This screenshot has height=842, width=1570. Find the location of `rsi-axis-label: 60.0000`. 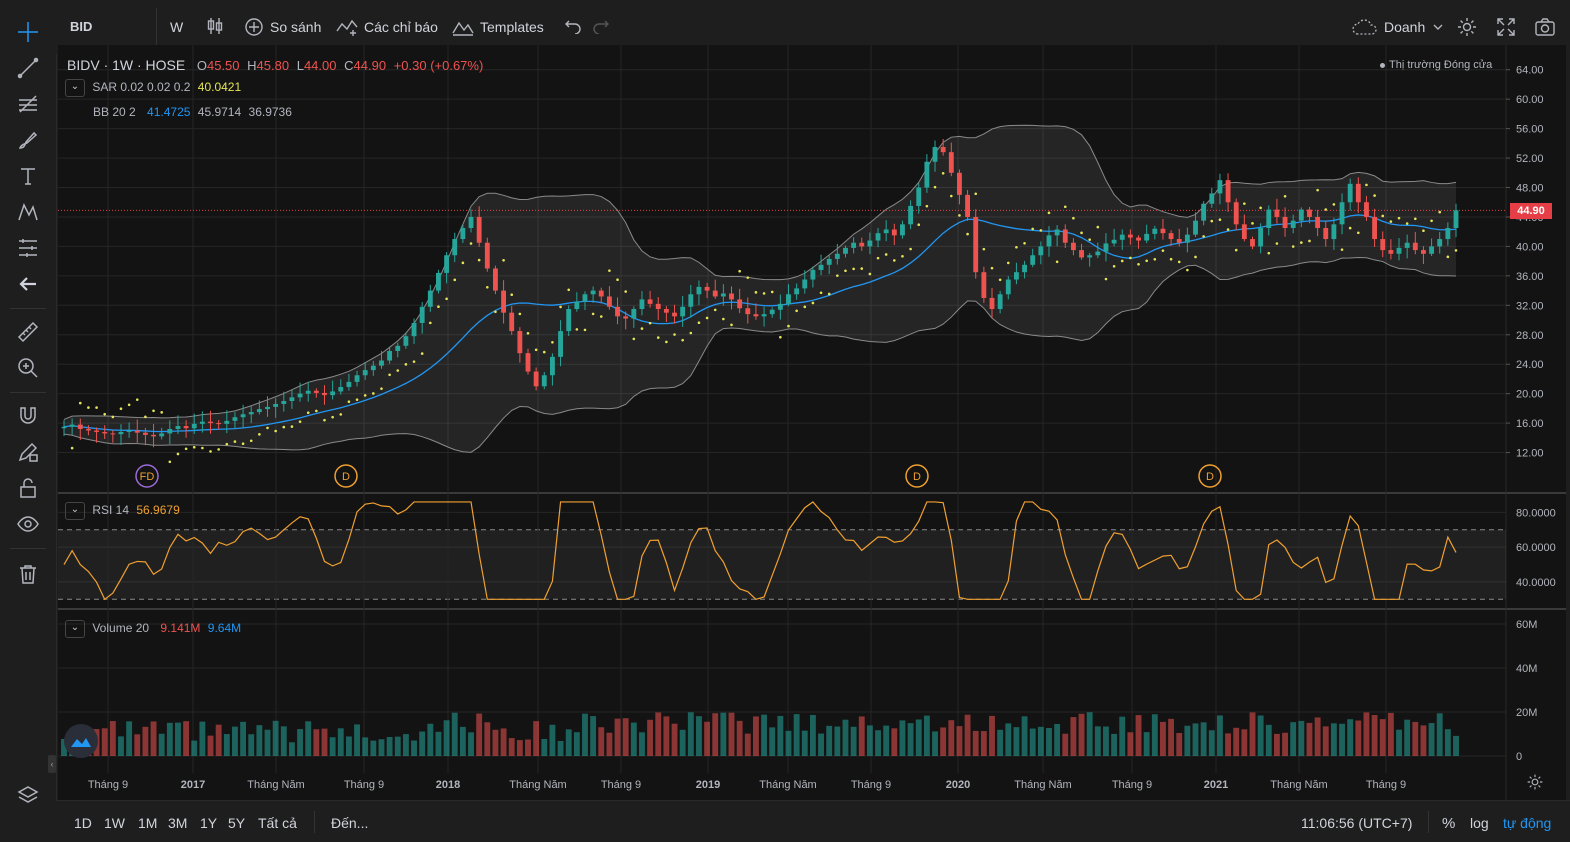

rsi-axis-label: 60.0000 is located at coordinates (1536, 548).